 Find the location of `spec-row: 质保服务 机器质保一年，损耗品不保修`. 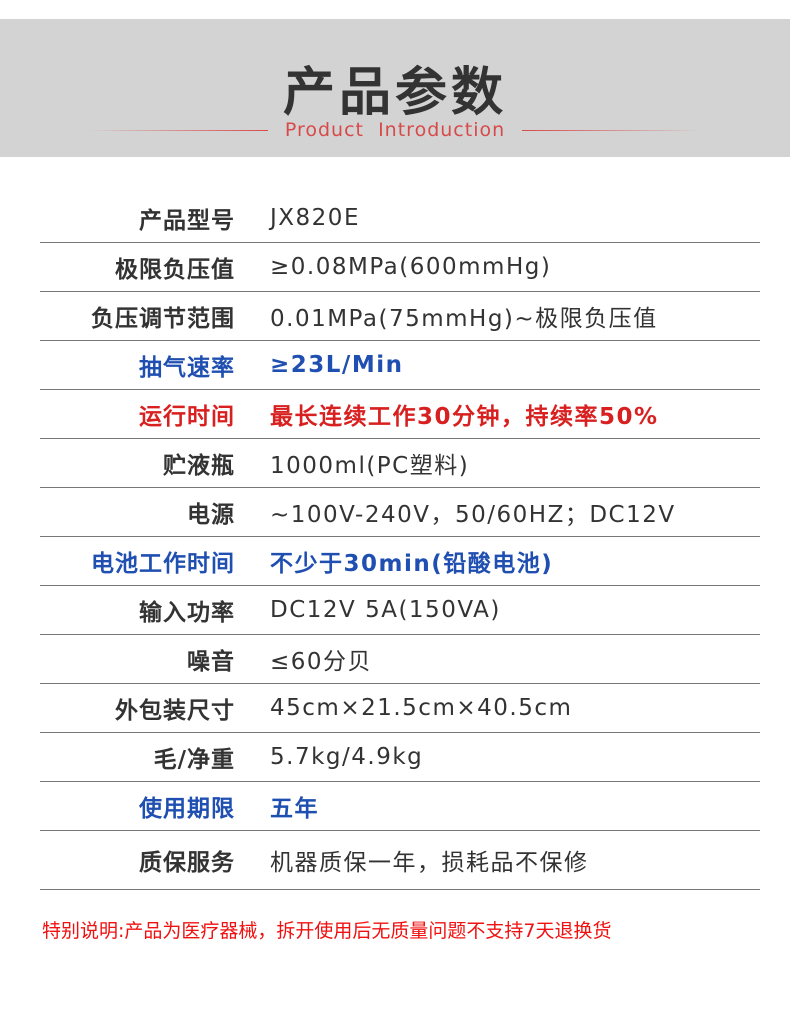

spec-row: 质保服务 机器质保一年，损耗品不保修 is located at coordinates (400, 860).